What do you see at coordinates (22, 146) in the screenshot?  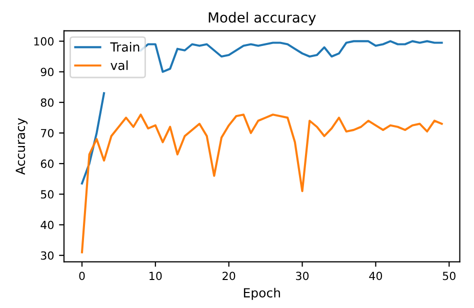 I see `y-axis-title: Accuracy` at bounding box center [22, 146].